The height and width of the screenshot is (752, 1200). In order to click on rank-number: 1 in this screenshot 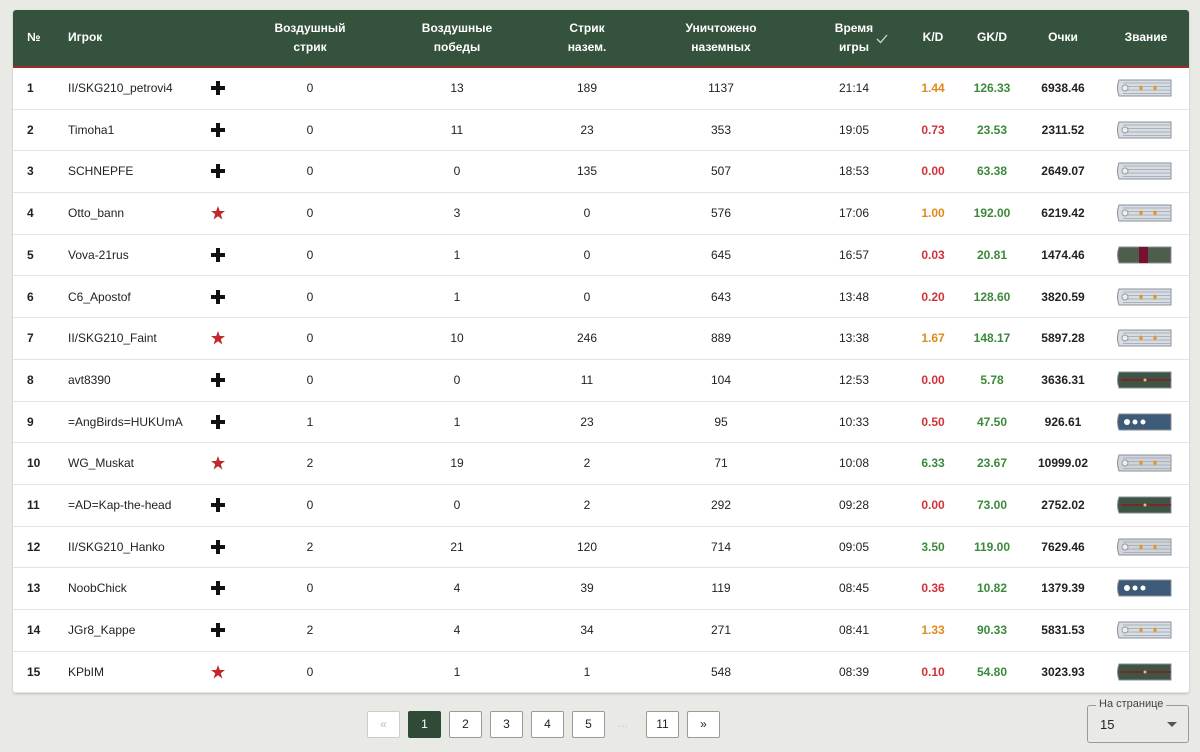, I will do `click(30, 88)`.